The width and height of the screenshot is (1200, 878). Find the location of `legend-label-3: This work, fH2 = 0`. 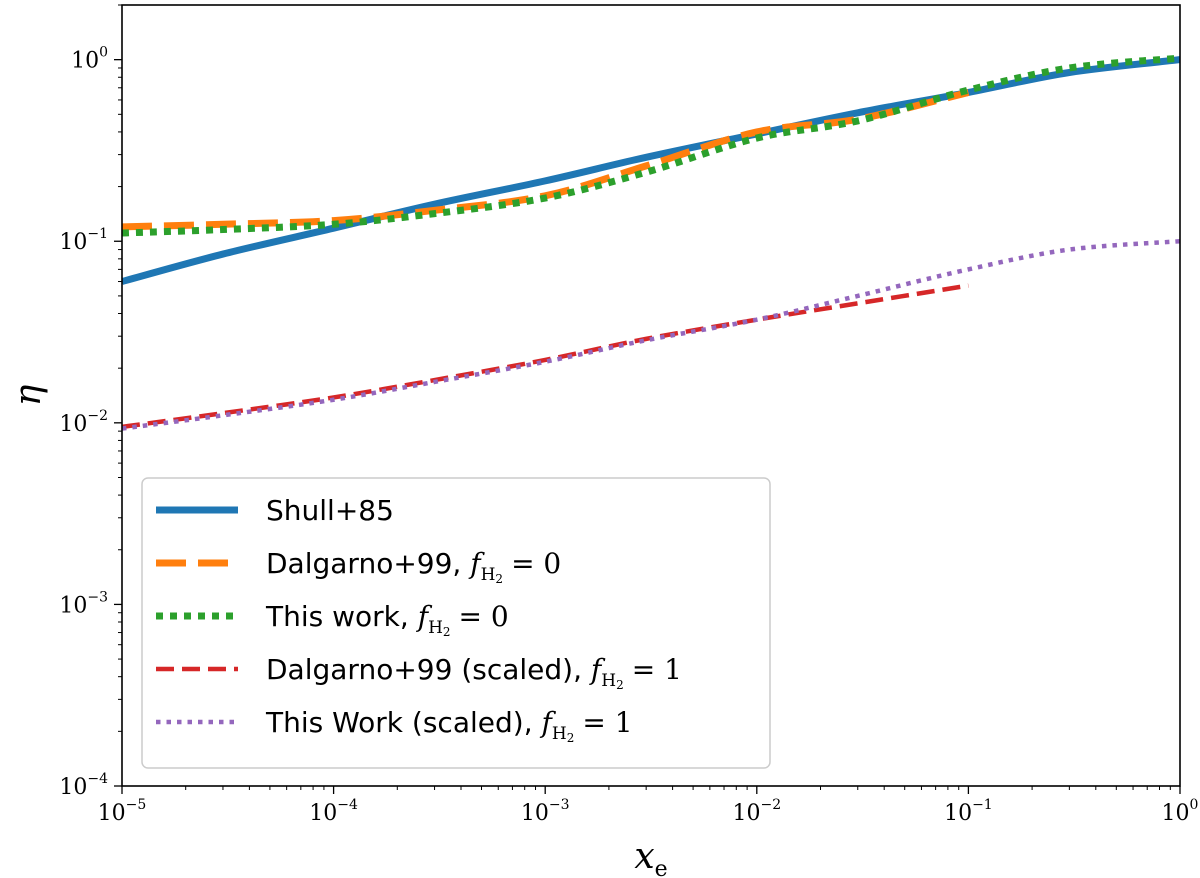

legend-label-3: This work, fH2 = 0 is located at coordinates (387, 619).